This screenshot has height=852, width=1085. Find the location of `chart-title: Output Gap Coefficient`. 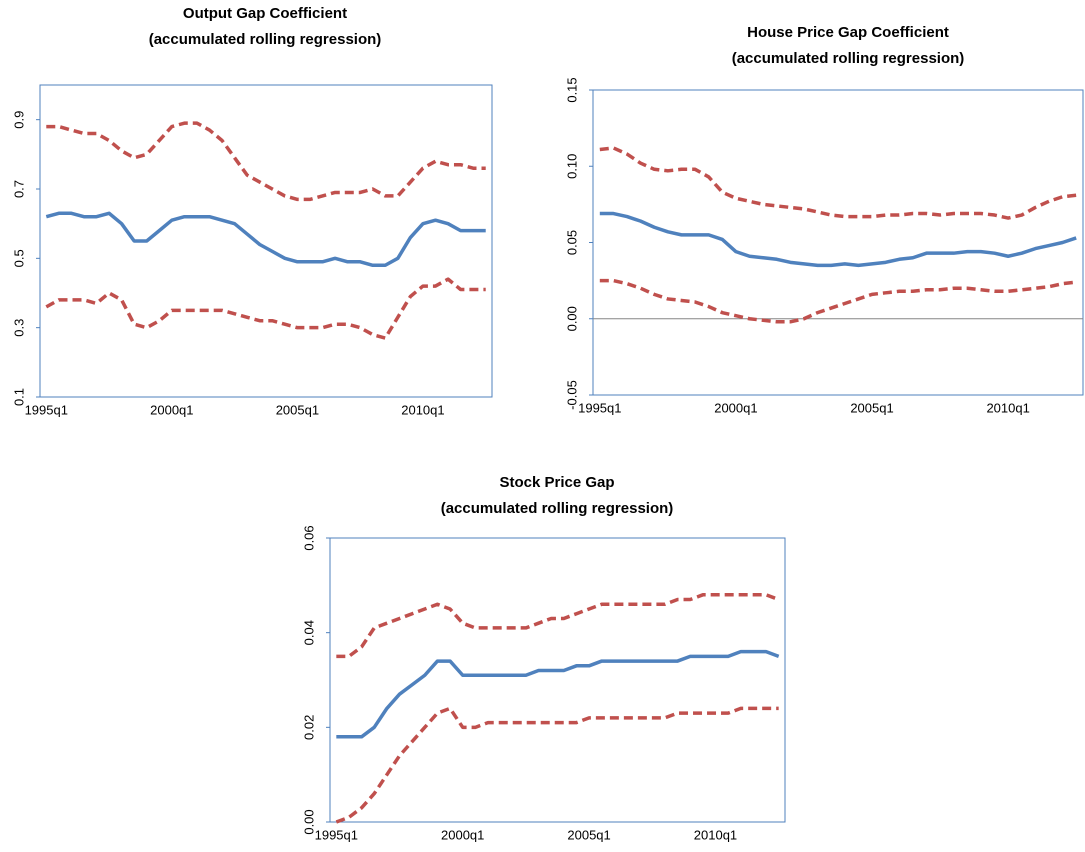

chart-title: Output Gap Coefficient is located at coordinates (265, 13).